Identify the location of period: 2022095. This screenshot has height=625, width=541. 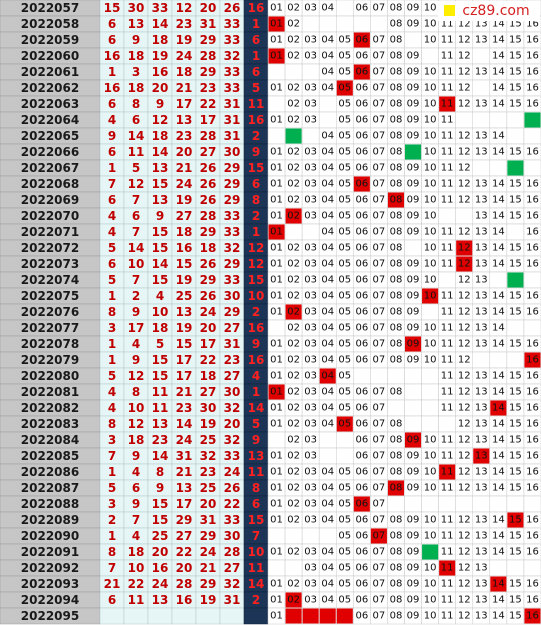
(50, 616).